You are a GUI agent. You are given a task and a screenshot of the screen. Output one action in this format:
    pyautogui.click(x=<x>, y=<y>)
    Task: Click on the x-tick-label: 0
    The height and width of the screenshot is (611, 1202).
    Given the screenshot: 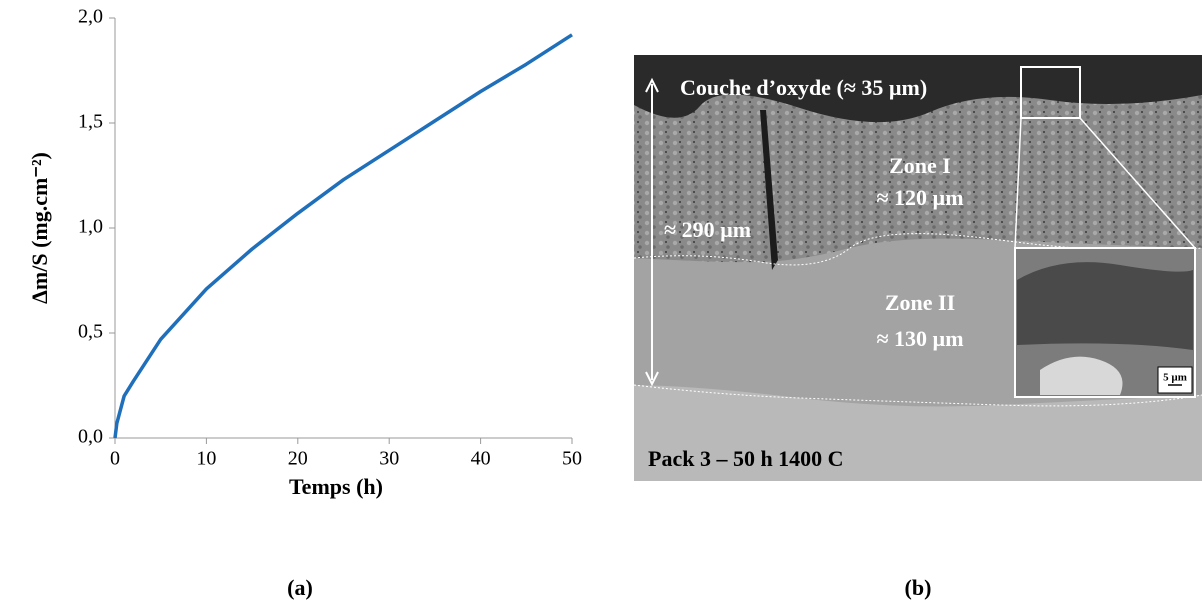 What is the action you would take?
    pyautogui.click(x=115, y=459)
    